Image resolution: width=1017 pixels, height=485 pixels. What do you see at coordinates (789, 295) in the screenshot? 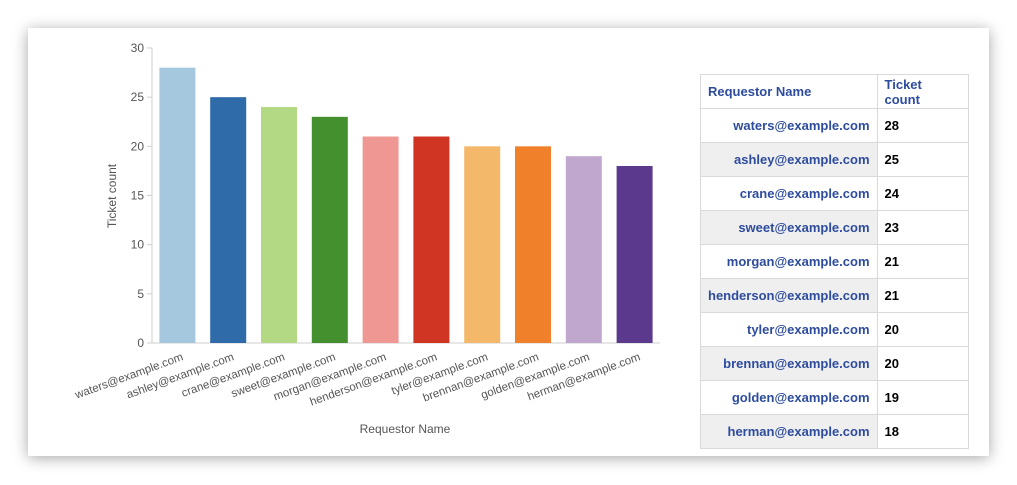
I see `requestor-name-cell: henderson@example.com` at bounding box center [789, 295].